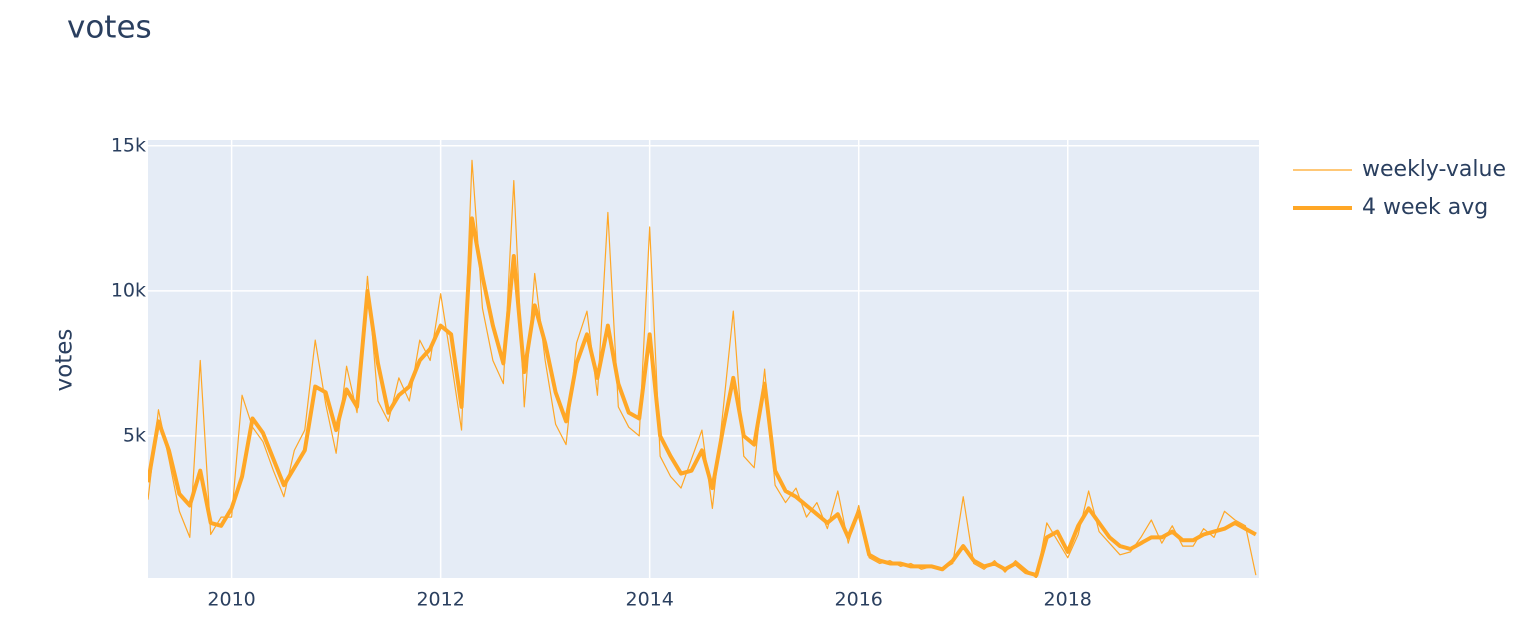  I want to click on y-tick-label: 15k, so click(128, 145).